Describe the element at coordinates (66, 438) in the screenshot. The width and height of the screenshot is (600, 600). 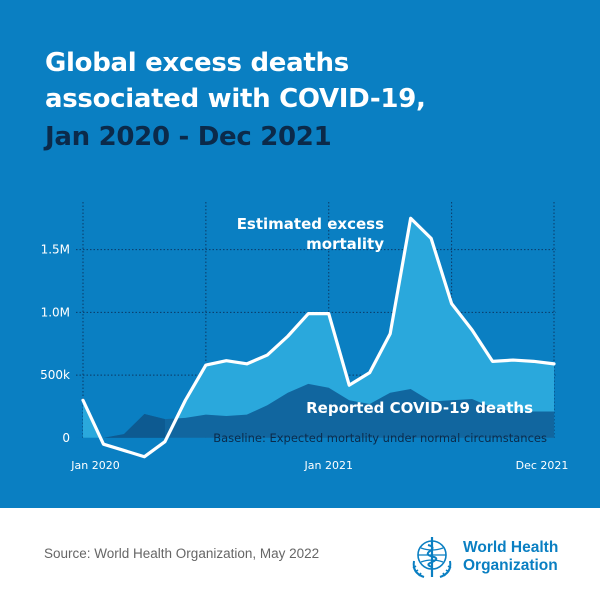
I see `y-tick-label-0: 0` at that location.